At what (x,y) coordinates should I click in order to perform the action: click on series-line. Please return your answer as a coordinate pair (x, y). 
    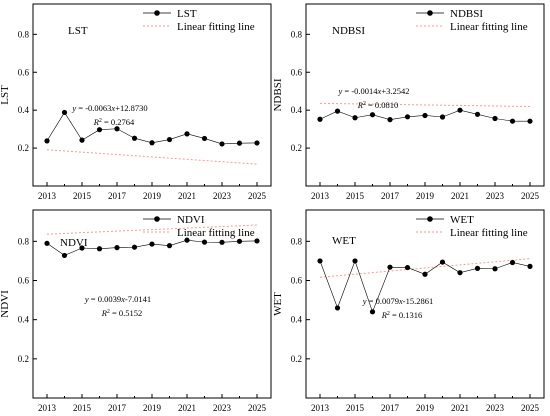
    Looking at the image, I should click on (152, 128).